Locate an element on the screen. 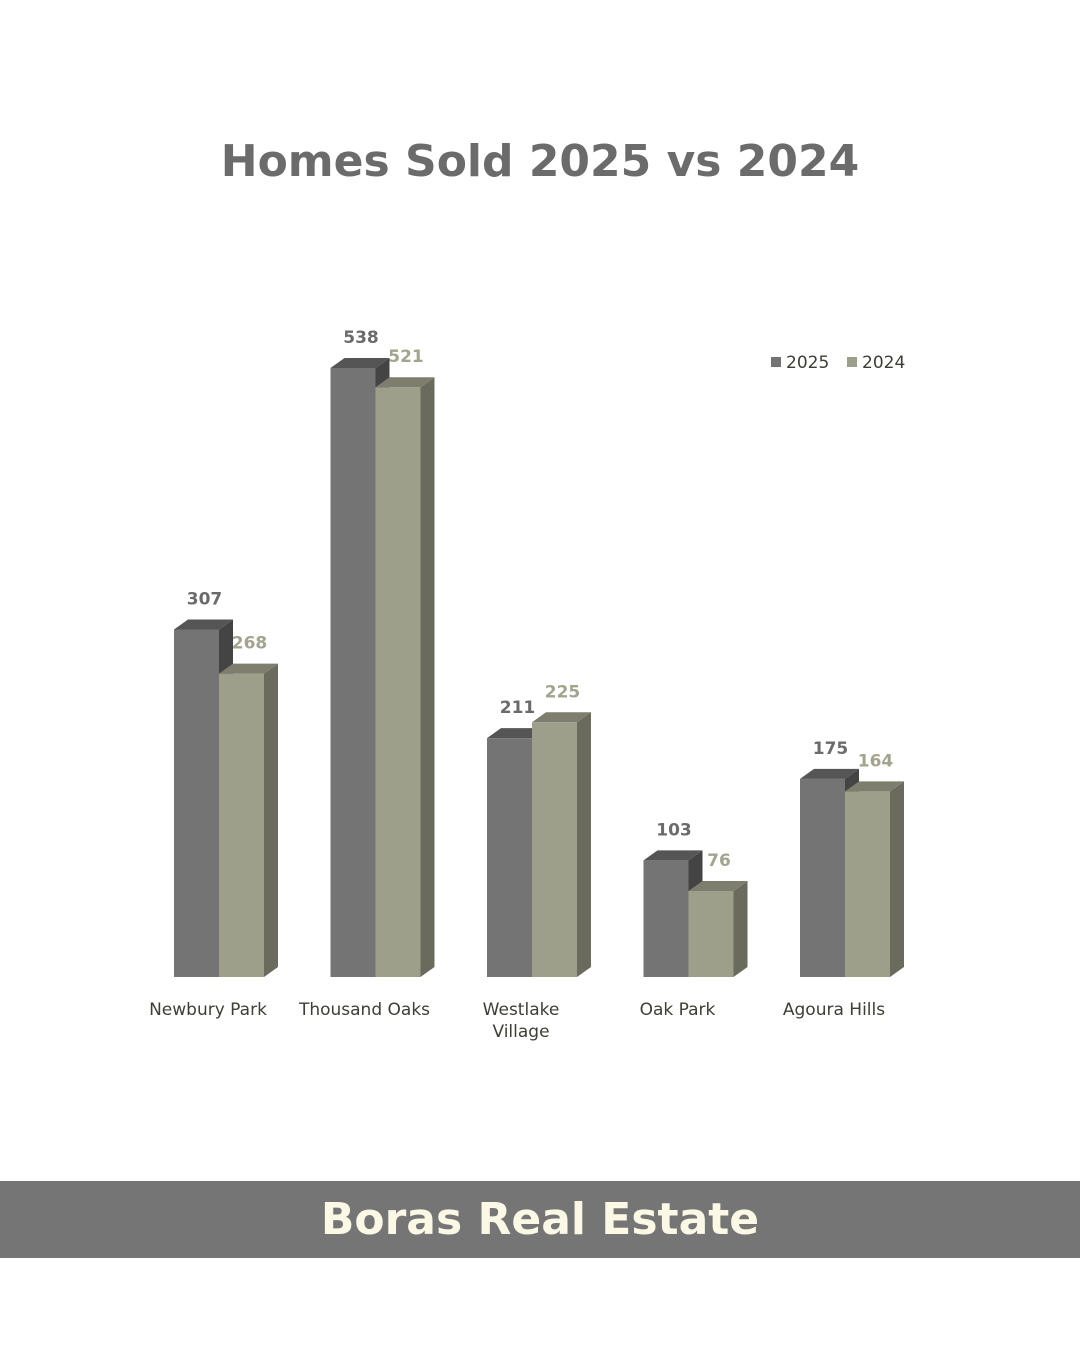 Image resolution: width=1080 pixels, height=1350 pixels. category-label: Oak Park is located at coordinates (678, 1010).